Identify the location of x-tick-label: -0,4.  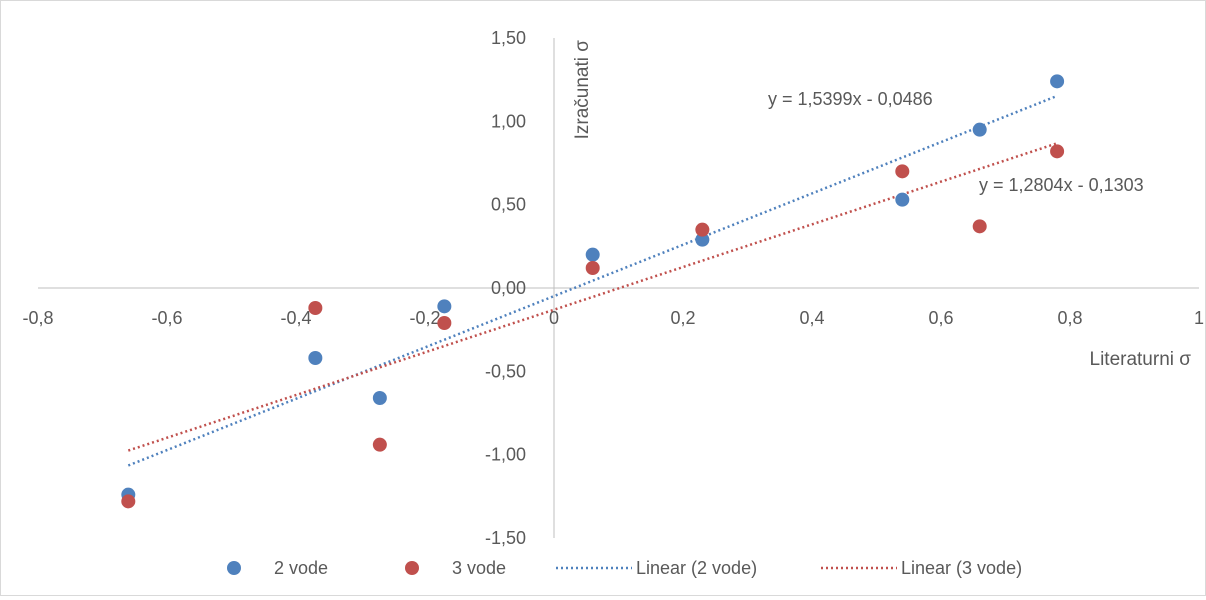
(295, 318).